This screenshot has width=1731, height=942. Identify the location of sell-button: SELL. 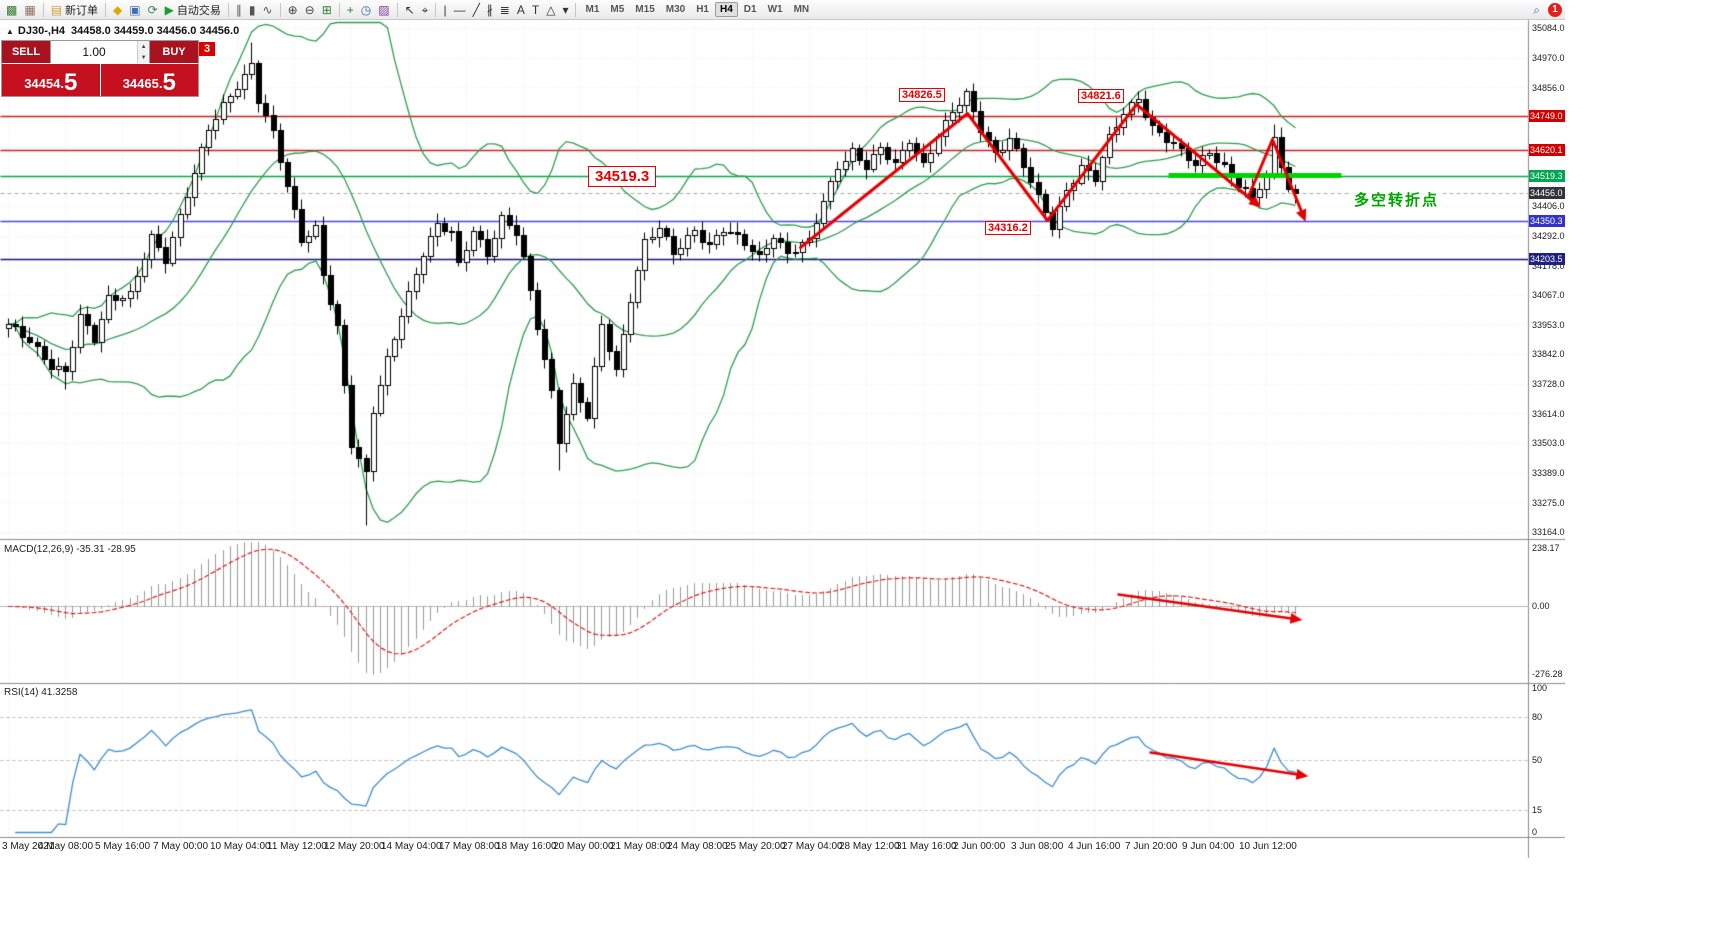
(26, 52).